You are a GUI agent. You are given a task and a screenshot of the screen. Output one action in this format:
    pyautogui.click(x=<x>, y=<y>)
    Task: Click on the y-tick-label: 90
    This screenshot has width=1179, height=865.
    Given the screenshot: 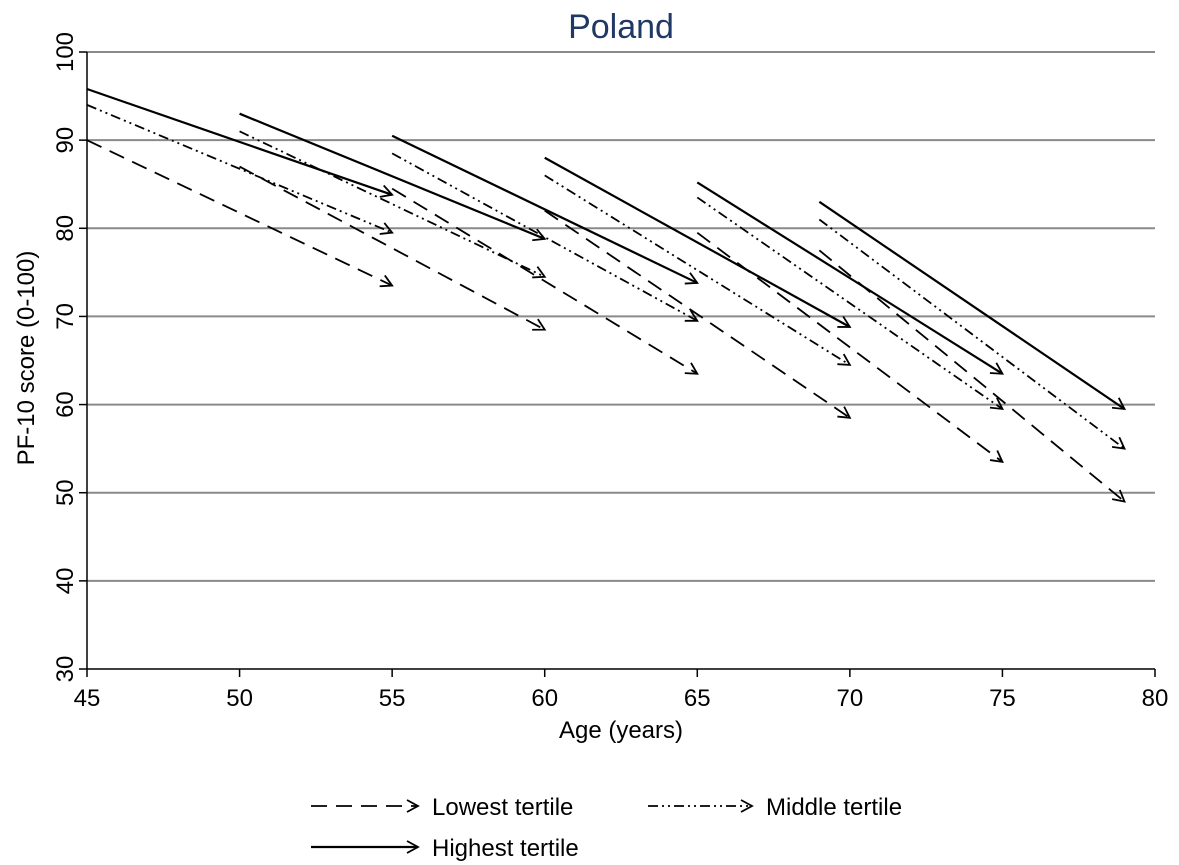 What is the action you would take?
    pyautogui.click(x=65, y=140)
    